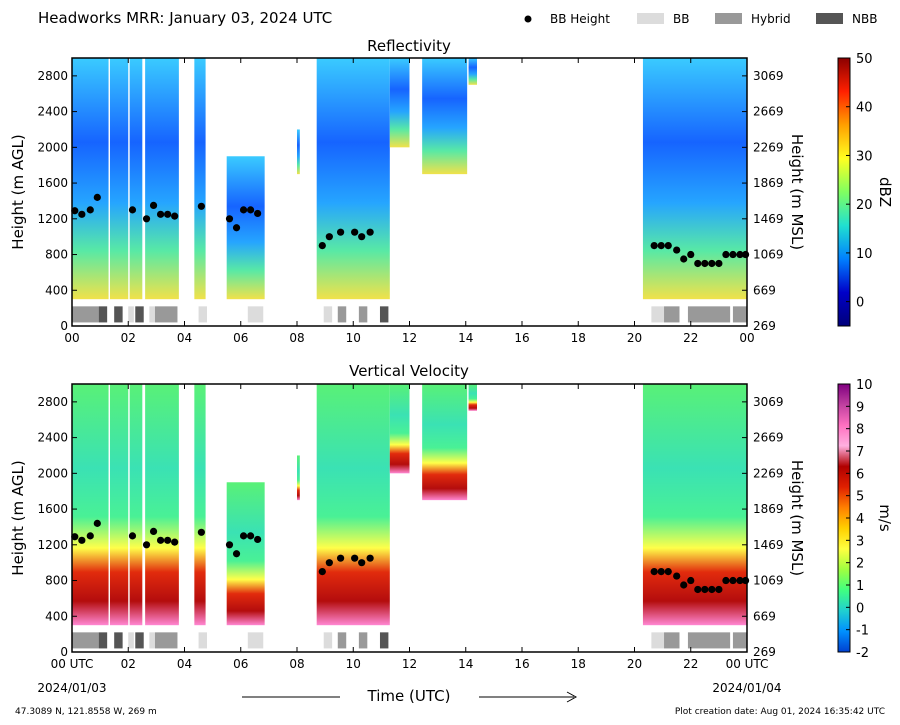  I want to click on y-tick-label-3: 1200, so click(52, 219).